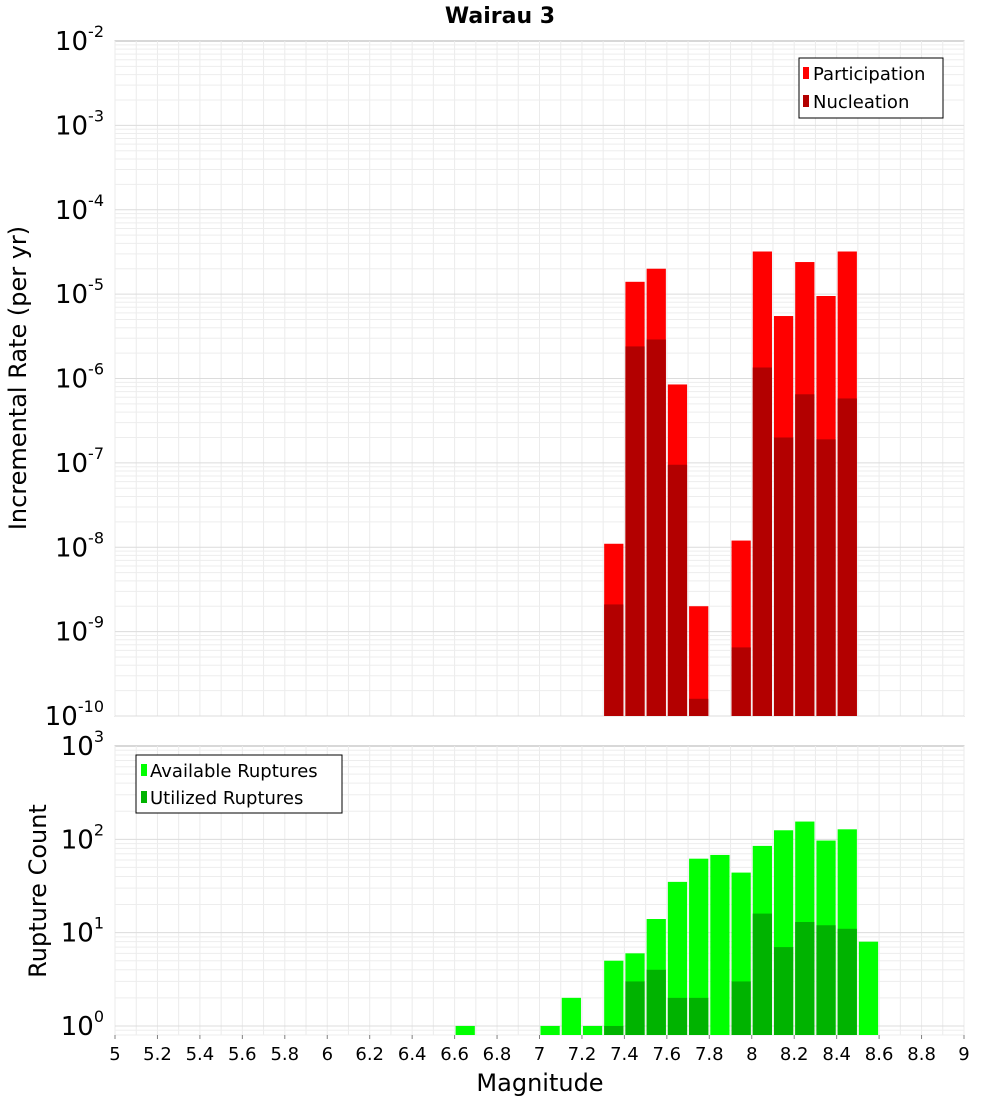 This screenshot has width=1000, height=1100. Describe the element at coordinates (79, 461) in the screenshot. I see `rate-y-tick-label: 10⁻⁷` at that location.